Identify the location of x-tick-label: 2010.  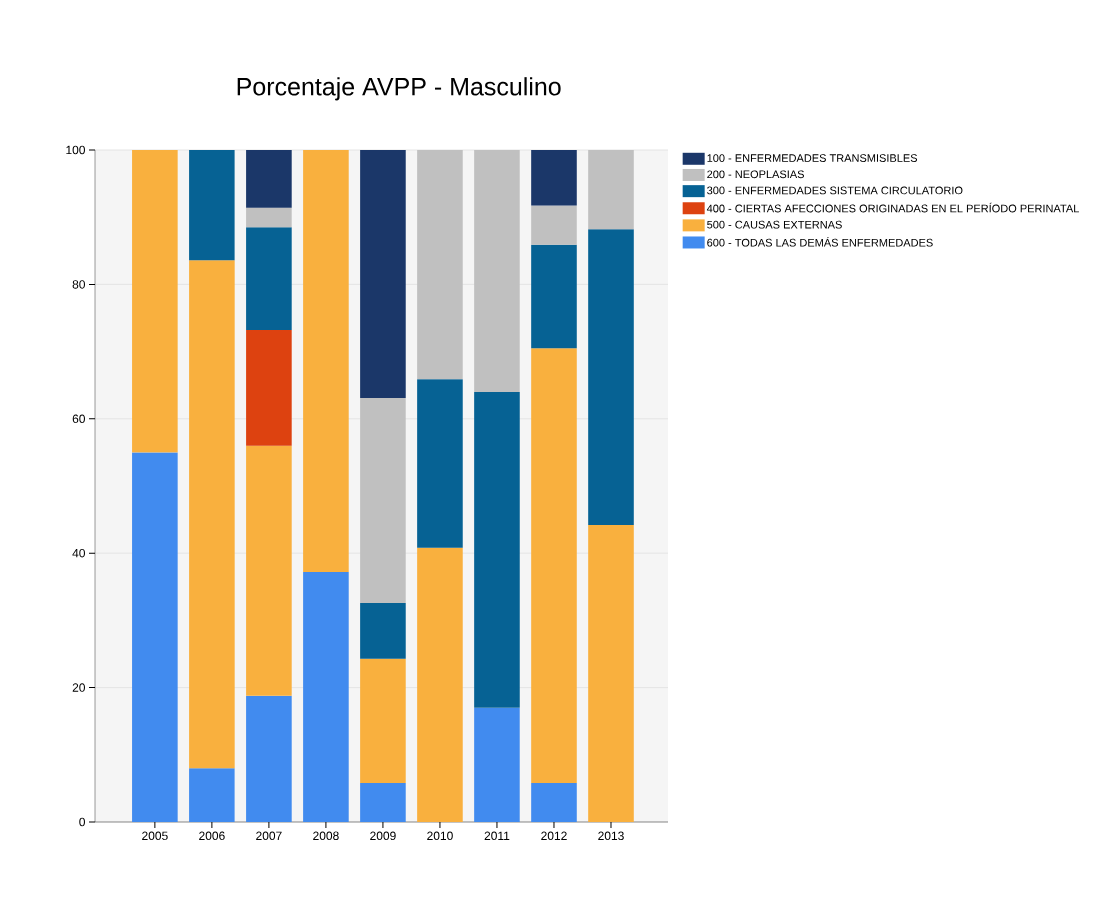
(440, 836).